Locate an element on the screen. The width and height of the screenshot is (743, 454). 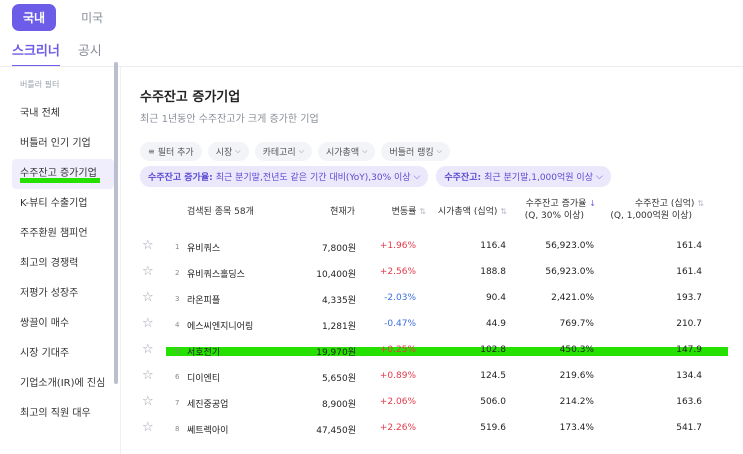
filter-chip-market: 시장 ⌵ is located at coordinates (228, 151).